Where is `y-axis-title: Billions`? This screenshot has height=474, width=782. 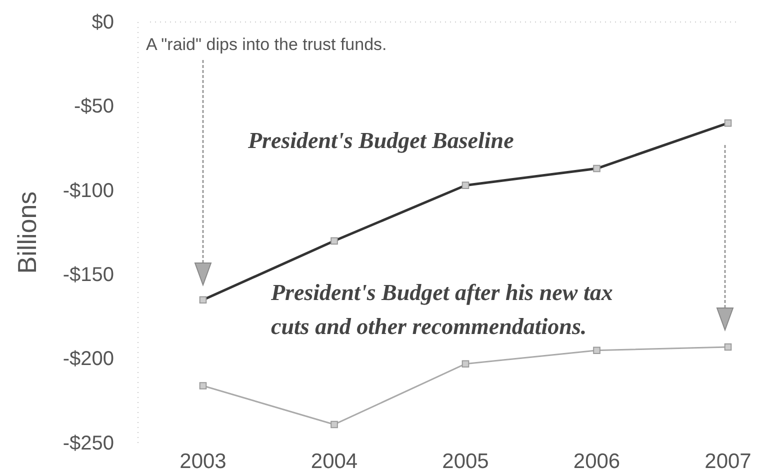 y-axis-title: Billions is located at coordinates (27, 232).